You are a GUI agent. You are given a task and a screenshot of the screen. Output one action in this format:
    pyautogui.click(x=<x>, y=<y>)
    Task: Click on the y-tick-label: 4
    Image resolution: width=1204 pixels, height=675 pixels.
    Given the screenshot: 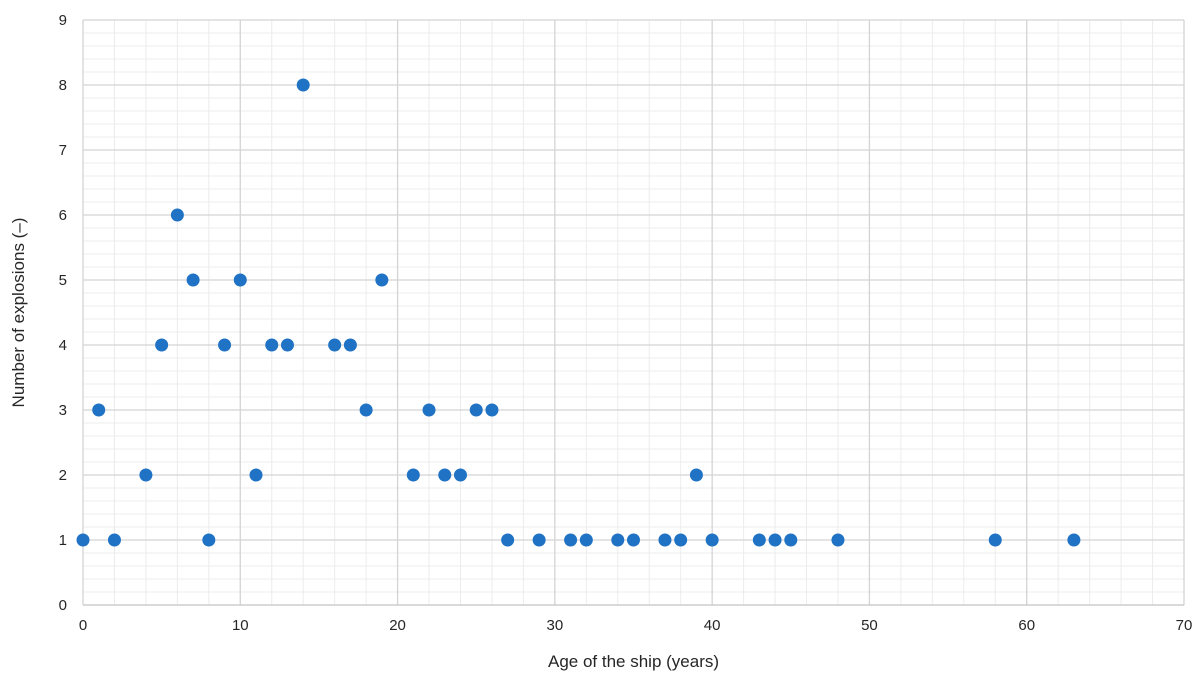 What is the action you would take?
    pyautogui.click(x=63, y=345)
    